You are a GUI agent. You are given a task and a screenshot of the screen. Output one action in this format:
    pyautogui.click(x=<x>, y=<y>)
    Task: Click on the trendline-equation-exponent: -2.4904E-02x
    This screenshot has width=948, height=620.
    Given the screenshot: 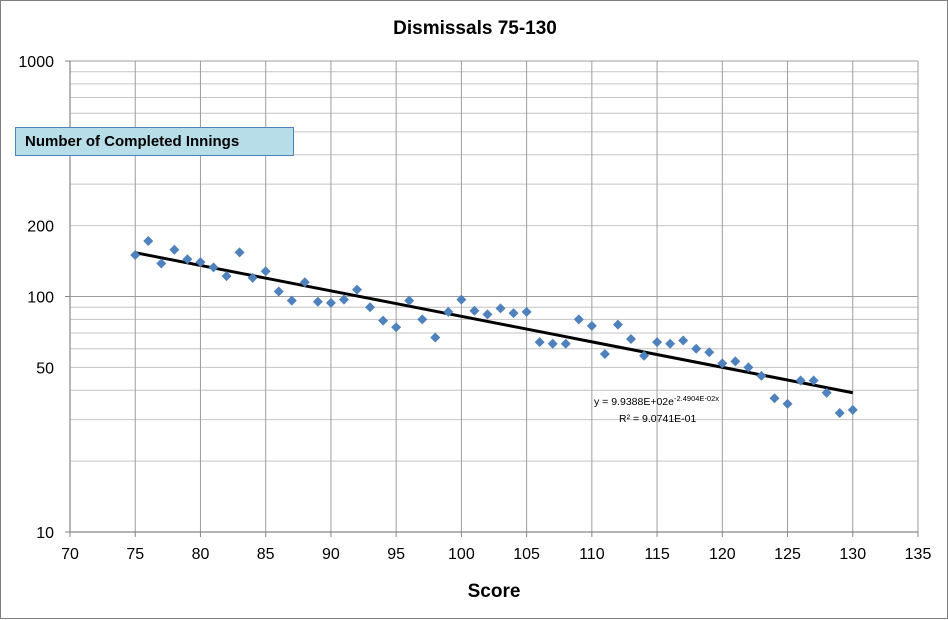 What is the action you would take?
    pyautogui.click(x=696, y=398)
    